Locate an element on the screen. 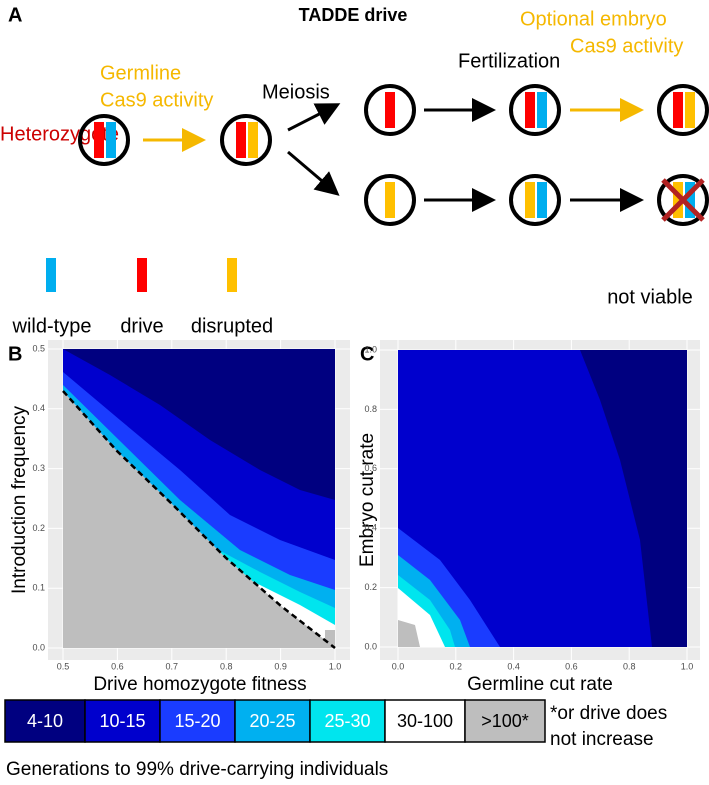 The width and height of the screenshot is (709, 785). y-axis-label: Introduction frequency is located at coordinates (19, 500).